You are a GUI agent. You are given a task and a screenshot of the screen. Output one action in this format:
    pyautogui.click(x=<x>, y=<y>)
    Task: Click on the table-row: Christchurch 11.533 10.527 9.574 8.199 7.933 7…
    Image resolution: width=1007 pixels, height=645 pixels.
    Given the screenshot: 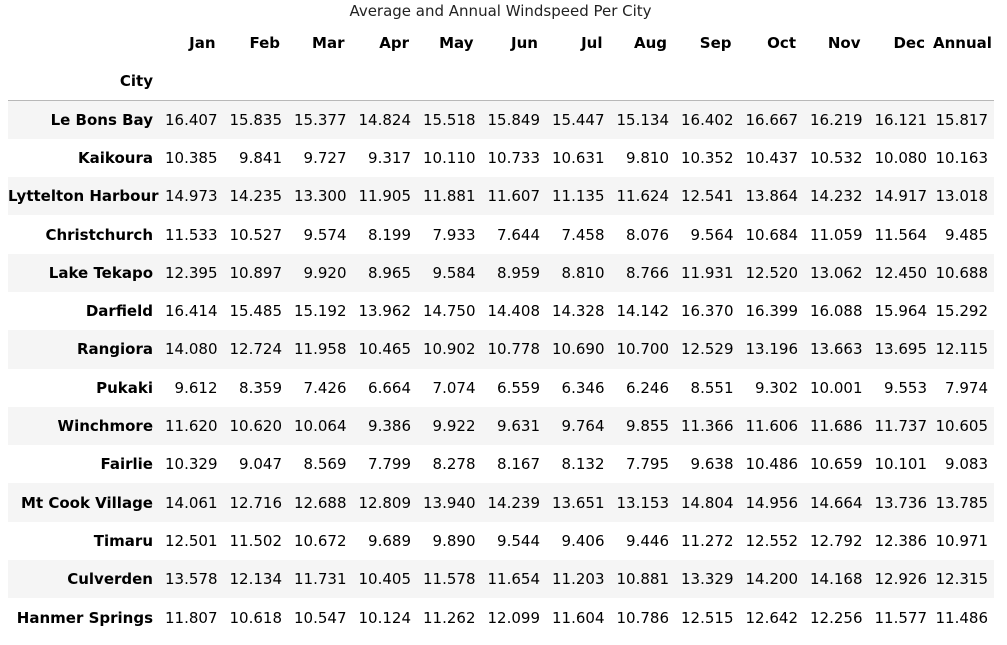 What is the action you would take?
    pyautogui.click(x=501, y=234)
    